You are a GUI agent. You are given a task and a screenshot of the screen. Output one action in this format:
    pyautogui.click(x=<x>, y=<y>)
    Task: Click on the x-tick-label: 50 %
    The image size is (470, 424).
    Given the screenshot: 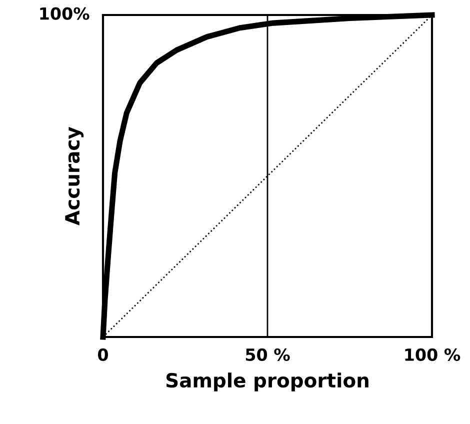 What is the action you would take?
    pyautogui.click(x=268, y=355)
    